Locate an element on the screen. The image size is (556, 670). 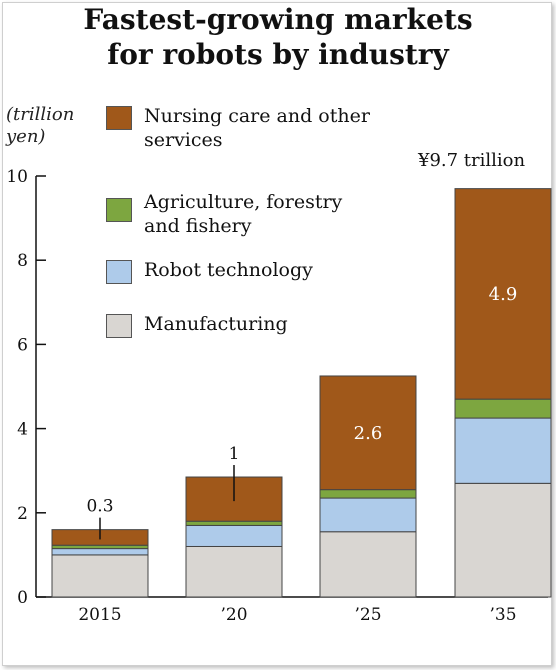
y-tick-label-8: 8 is located at coordinates (22, 261).